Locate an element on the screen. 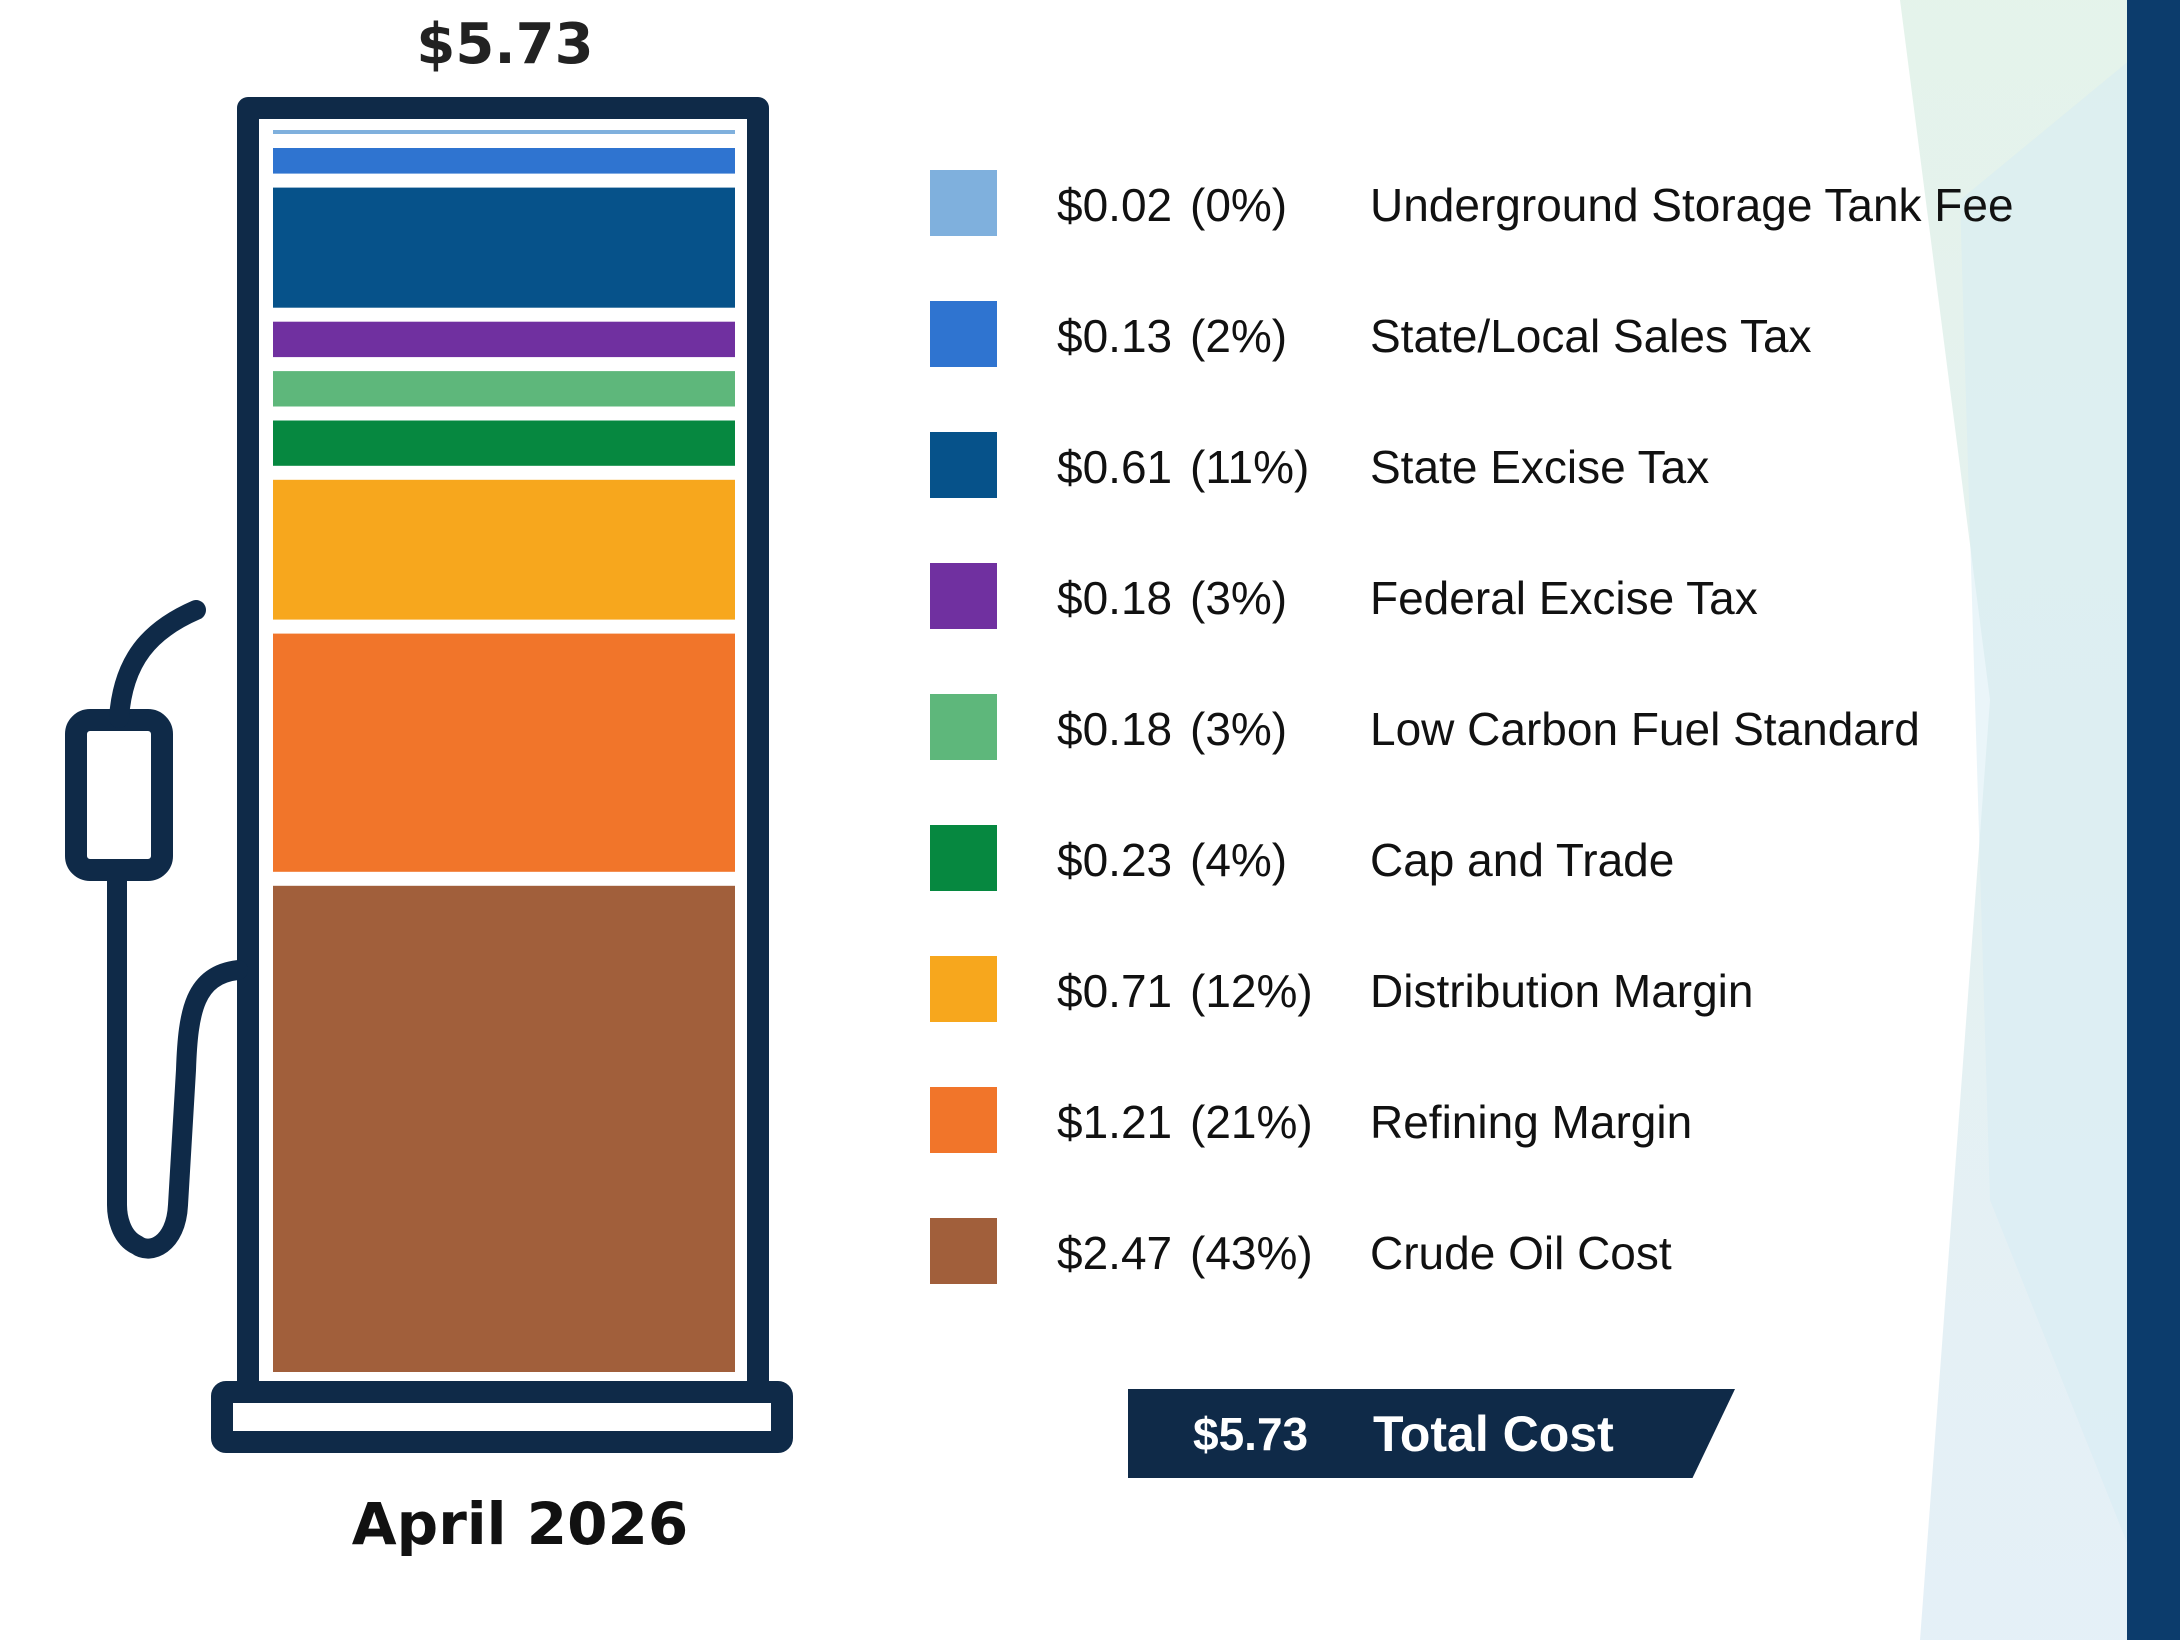  legend-label: Underground Storage Tank Fee is located at coordinates (1692, 205).